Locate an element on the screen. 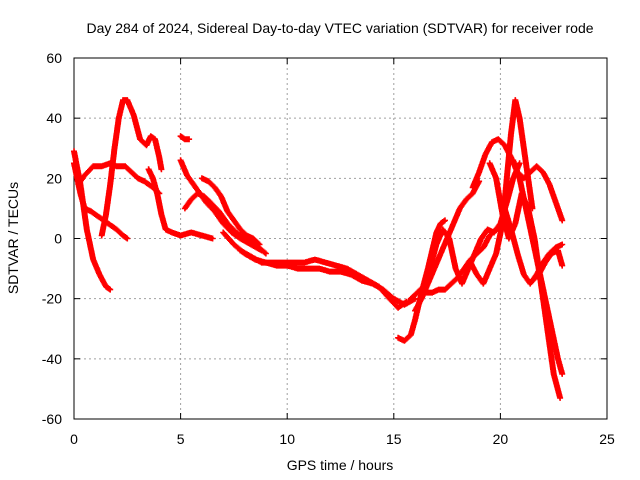 The width and height of the screenshot is (640, 480). x-tick-label: 25 is located at coordinates (607, 439).